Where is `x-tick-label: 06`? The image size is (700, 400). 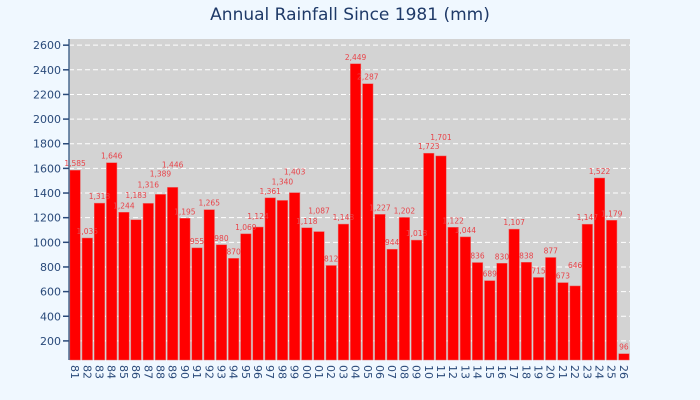 x-tick-label: 06 is located at coordinates (379, 372).